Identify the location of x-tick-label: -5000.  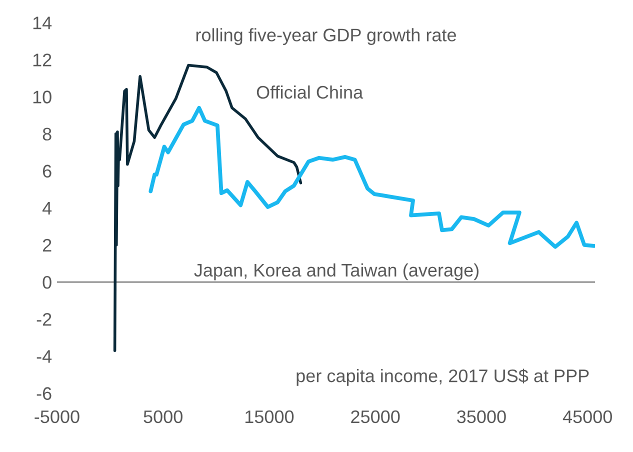
(57, 417).